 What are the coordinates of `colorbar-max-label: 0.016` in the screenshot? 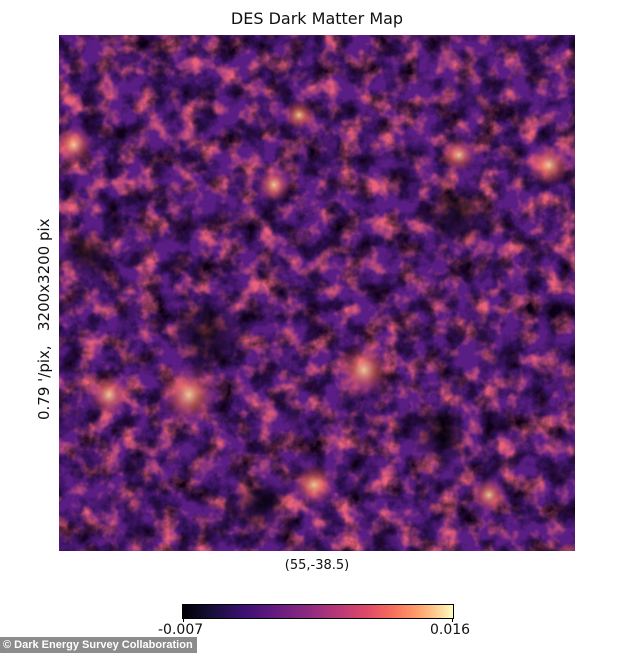 It's located at (450, 630).